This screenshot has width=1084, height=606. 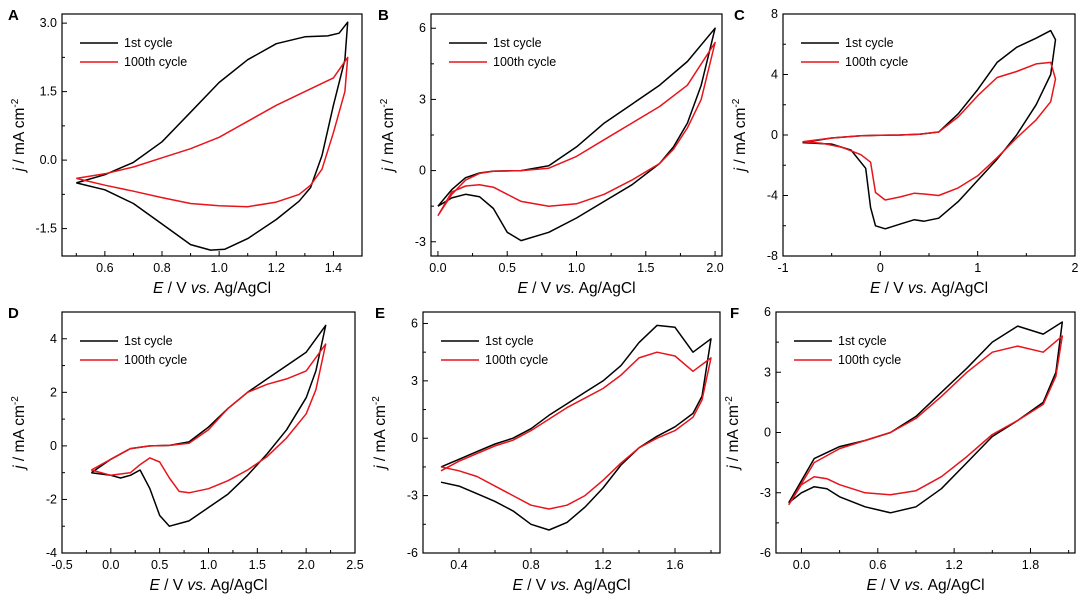 What do you see at coordinates (801, 565) in the screenshot?
I see `x-tick-label-f: 0.0` at bounding box center [801, 565].